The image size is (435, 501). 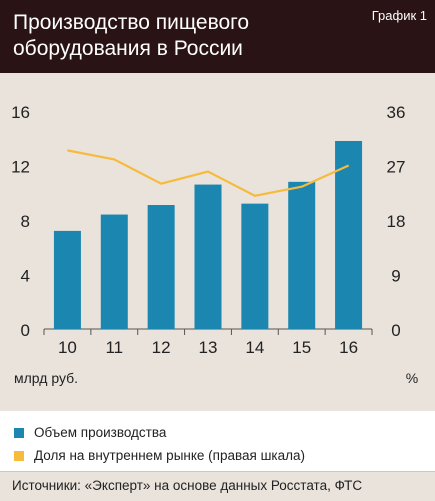 What do you see at coordinates (25, 330) in the screenshot?
I see `left-tick-label: 0` at bounding box center [25, 330].